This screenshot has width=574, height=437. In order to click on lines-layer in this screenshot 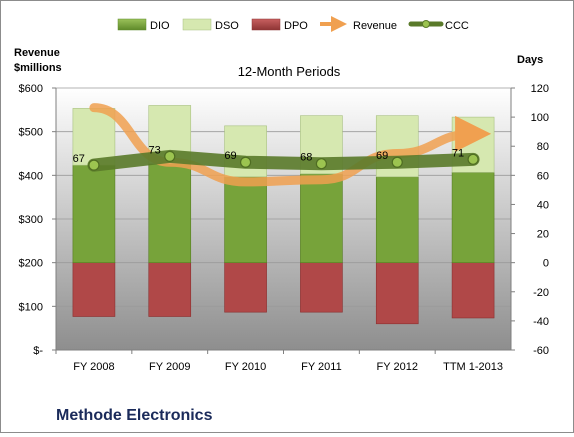, I will do `click(289, 145)`.